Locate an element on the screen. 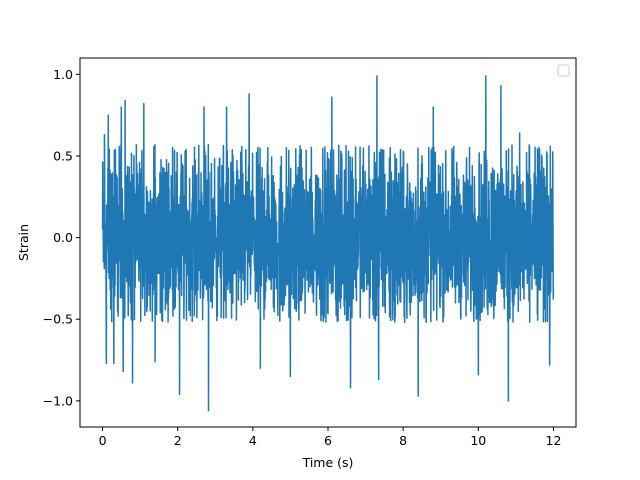 The height and width of the screenshot is (480, 640). y-tick-label: 0.5 is located at coordinates (63, 155).